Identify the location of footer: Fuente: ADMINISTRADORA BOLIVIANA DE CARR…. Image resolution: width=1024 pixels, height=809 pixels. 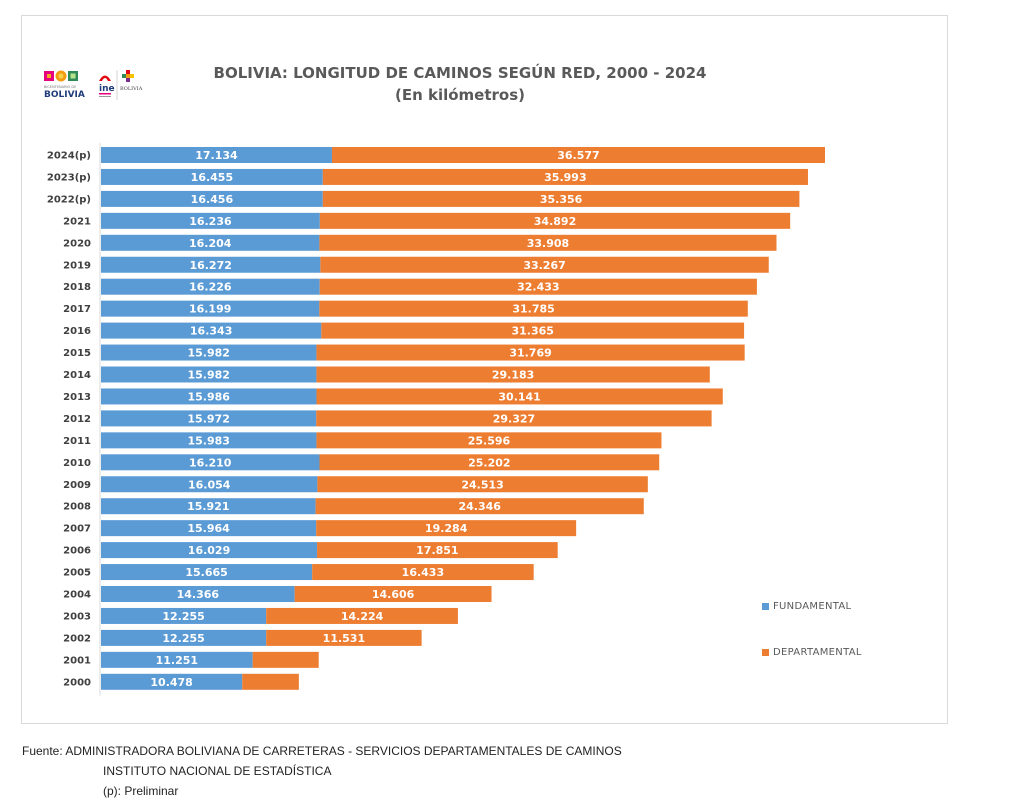
(322, 771).